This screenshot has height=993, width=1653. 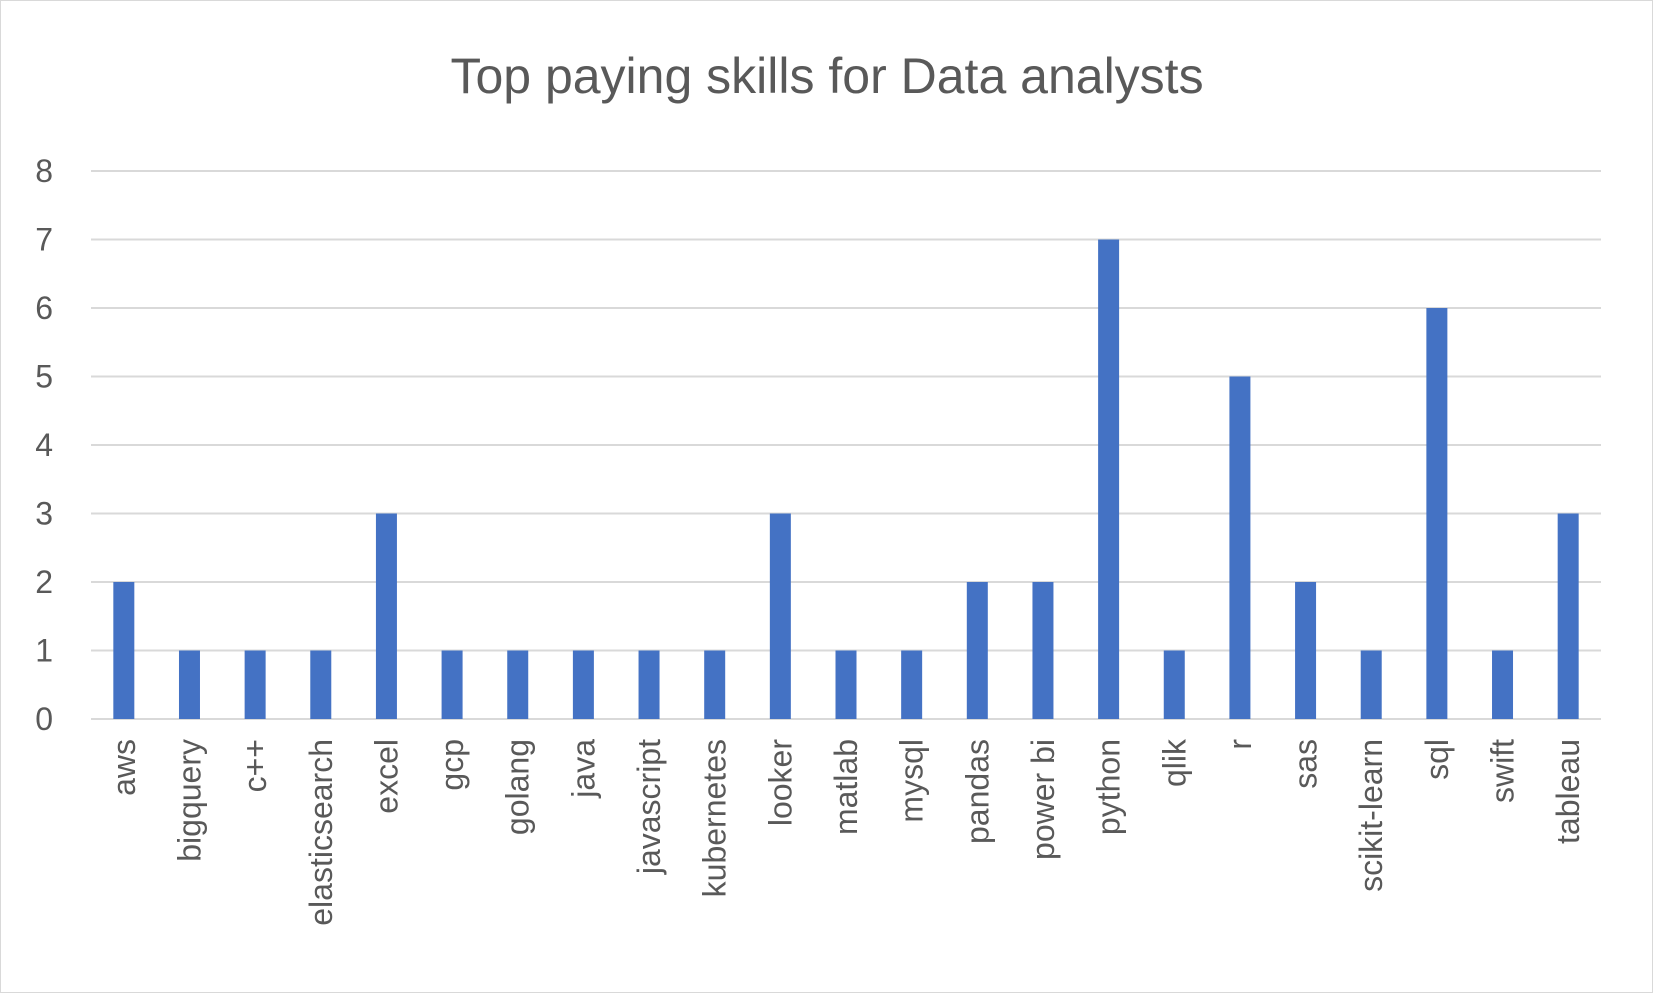 What do you see at coordinates (1174, 762) in the screenshot?
I see `x-tick-label: qlik` at bounding box center [1174, 762].